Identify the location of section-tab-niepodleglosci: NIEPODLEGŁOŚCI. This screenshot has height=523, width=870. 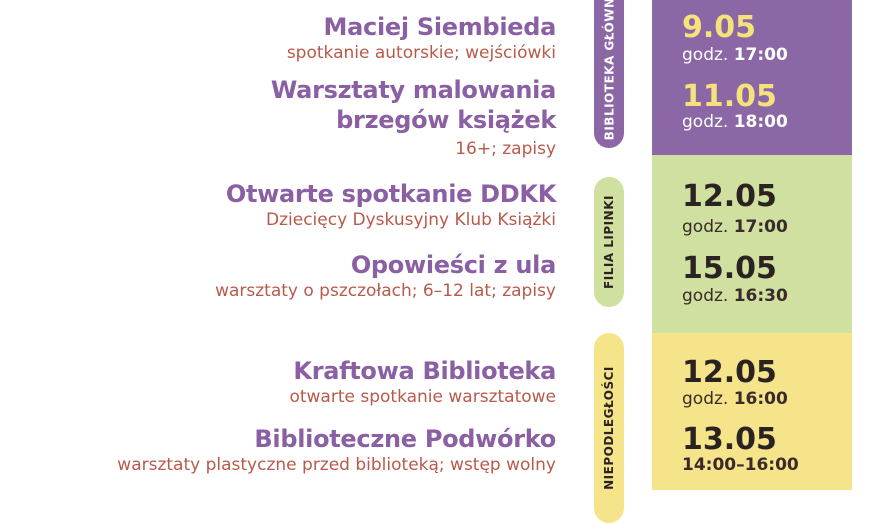
(609, 428).